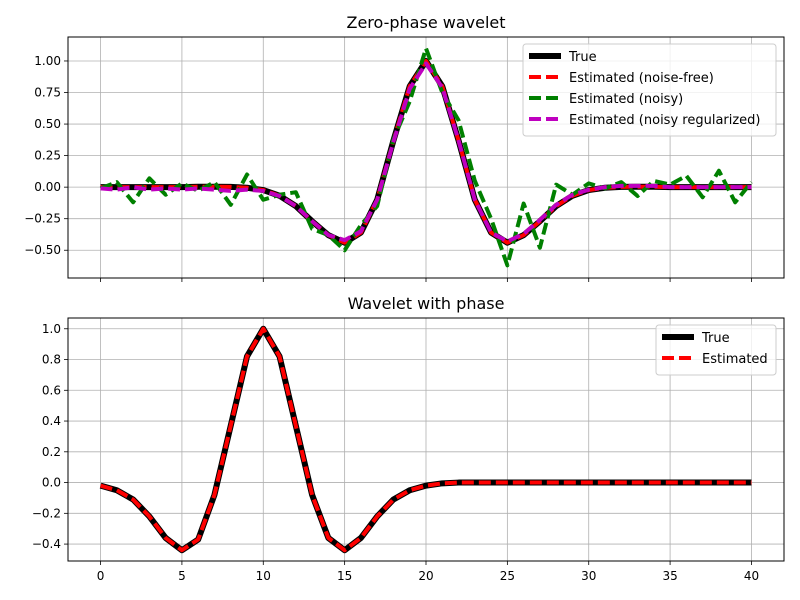 The width and height of the screenshot is (800, 600). What do you see at coordinates (425, 22) in the screenshot?
I see `top-chart-title: Zero-phase wavelet` at bounding box center [425, 22].